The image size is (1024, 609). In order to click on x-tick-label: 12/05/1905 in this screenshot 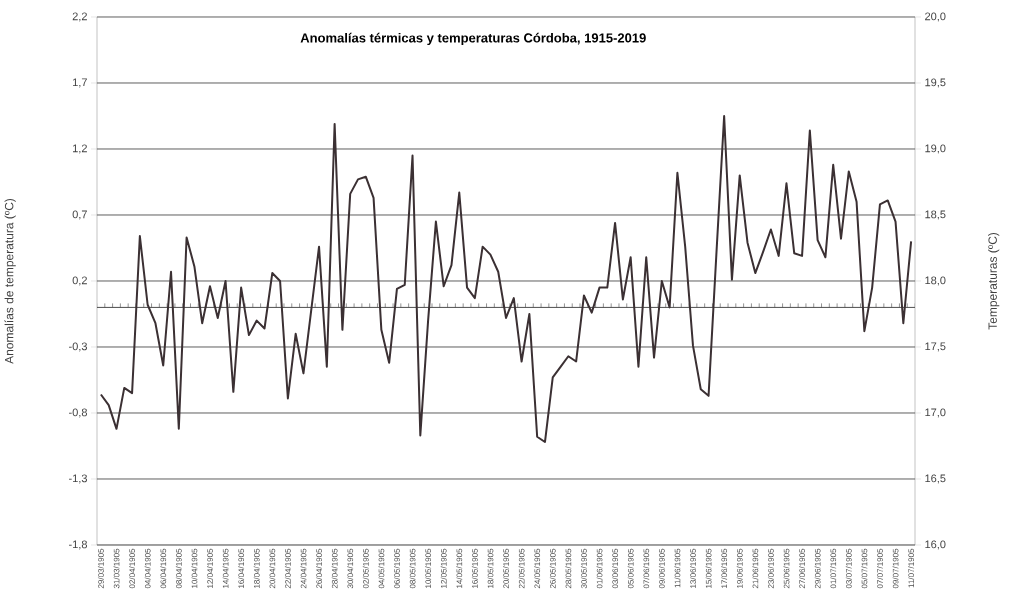, I will do `click(443, 568)`.